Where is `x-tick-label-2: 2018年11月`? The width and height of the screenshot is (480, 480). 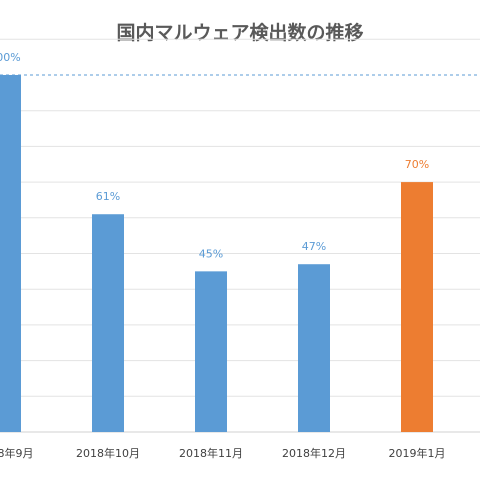
x-tick-label-2: 2018年11月 is located at coordinates (211, 453).